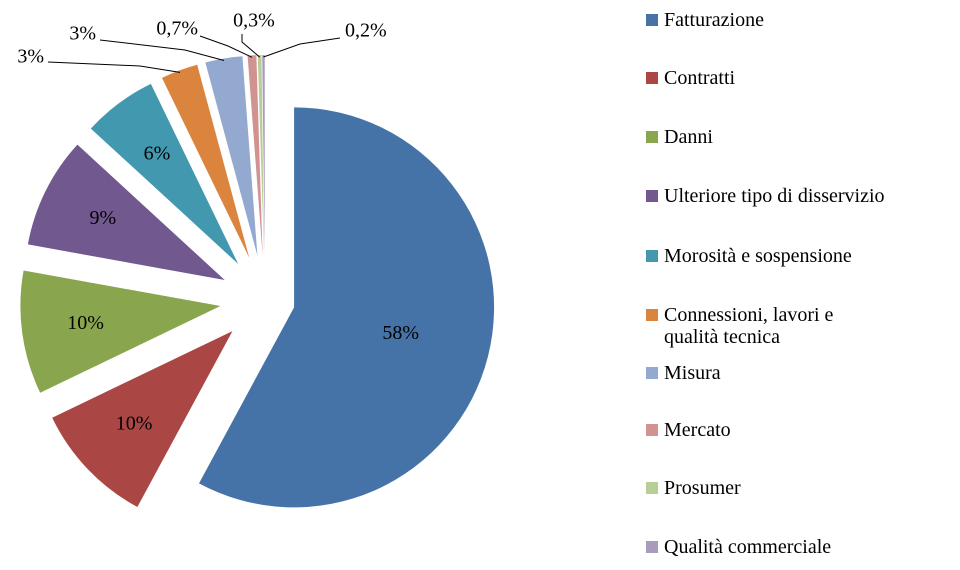  Describe the element at coordinates (254, 21) in the screenshot. I see `data-label: 0,3%` at that location.